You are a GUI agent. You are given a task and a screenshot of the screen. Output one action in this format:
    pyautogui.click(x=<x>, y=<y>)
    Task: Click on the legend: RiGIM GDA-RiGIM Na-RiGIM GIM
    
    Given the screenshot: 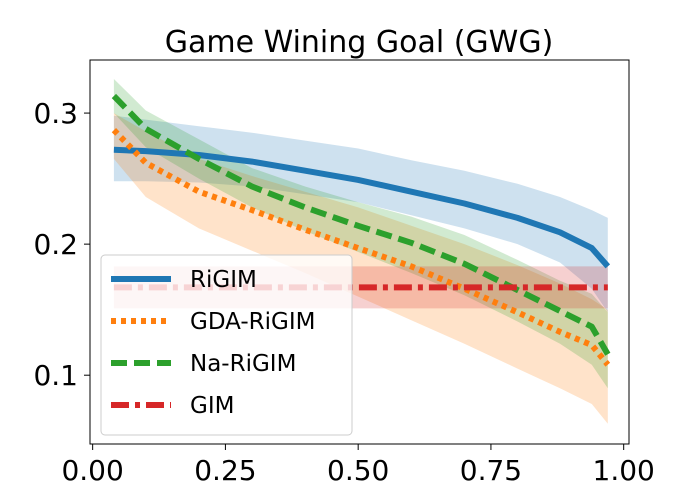 What is the action you would take?
    pyautogui.click(x=226, y=345)
    